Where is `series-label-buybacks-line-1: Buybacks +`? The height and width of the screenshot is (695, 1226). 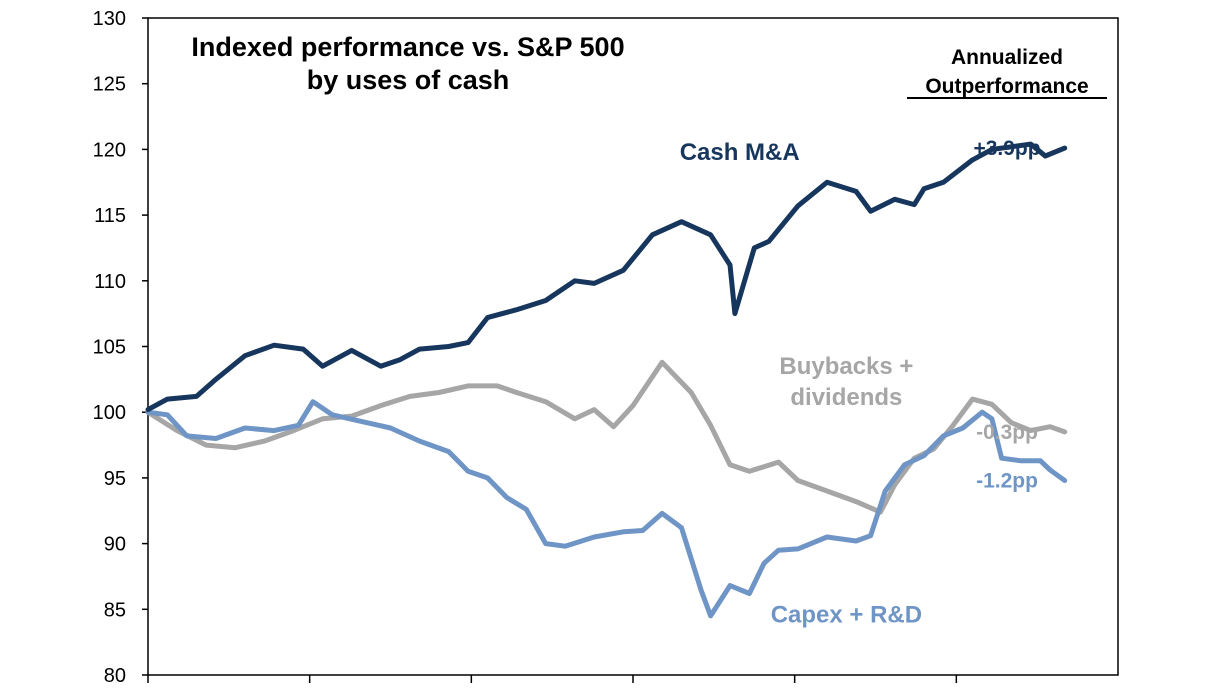
series-label-buybacks-line-1: Buybacks + is located at coordinates (846, 366).